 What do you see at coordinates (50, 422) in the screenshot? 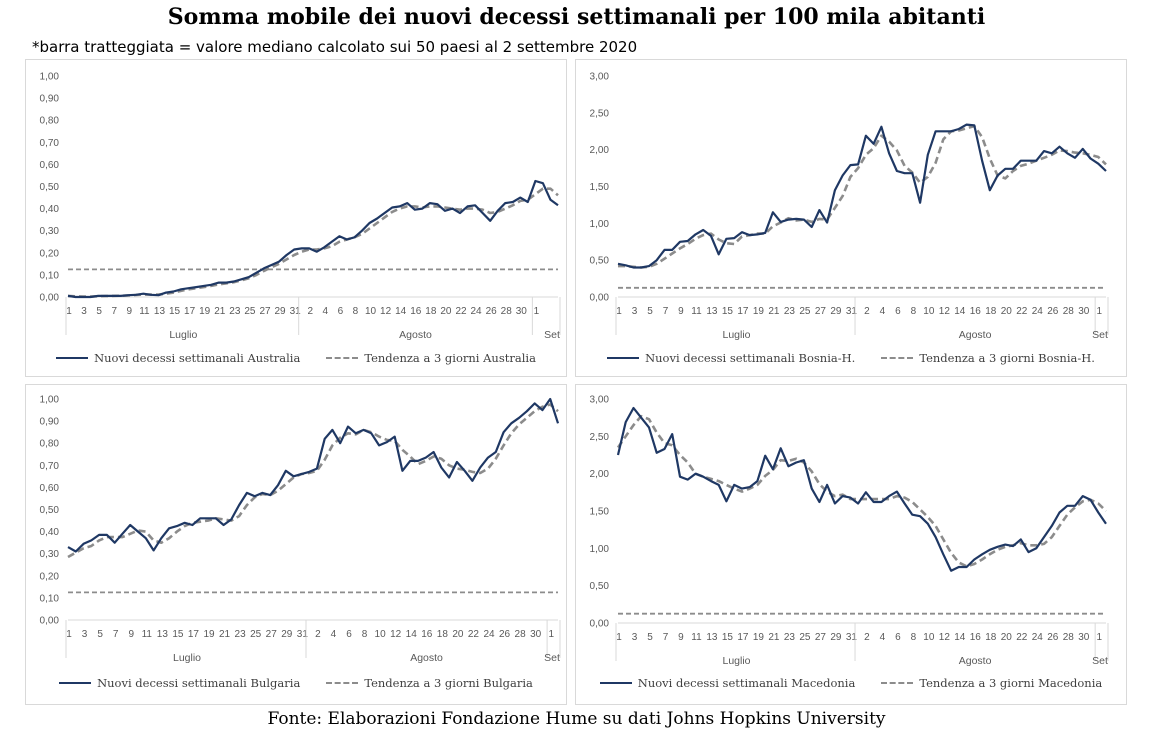
I see `y-tick-label: 0,90` at bounding box center [50, 422].